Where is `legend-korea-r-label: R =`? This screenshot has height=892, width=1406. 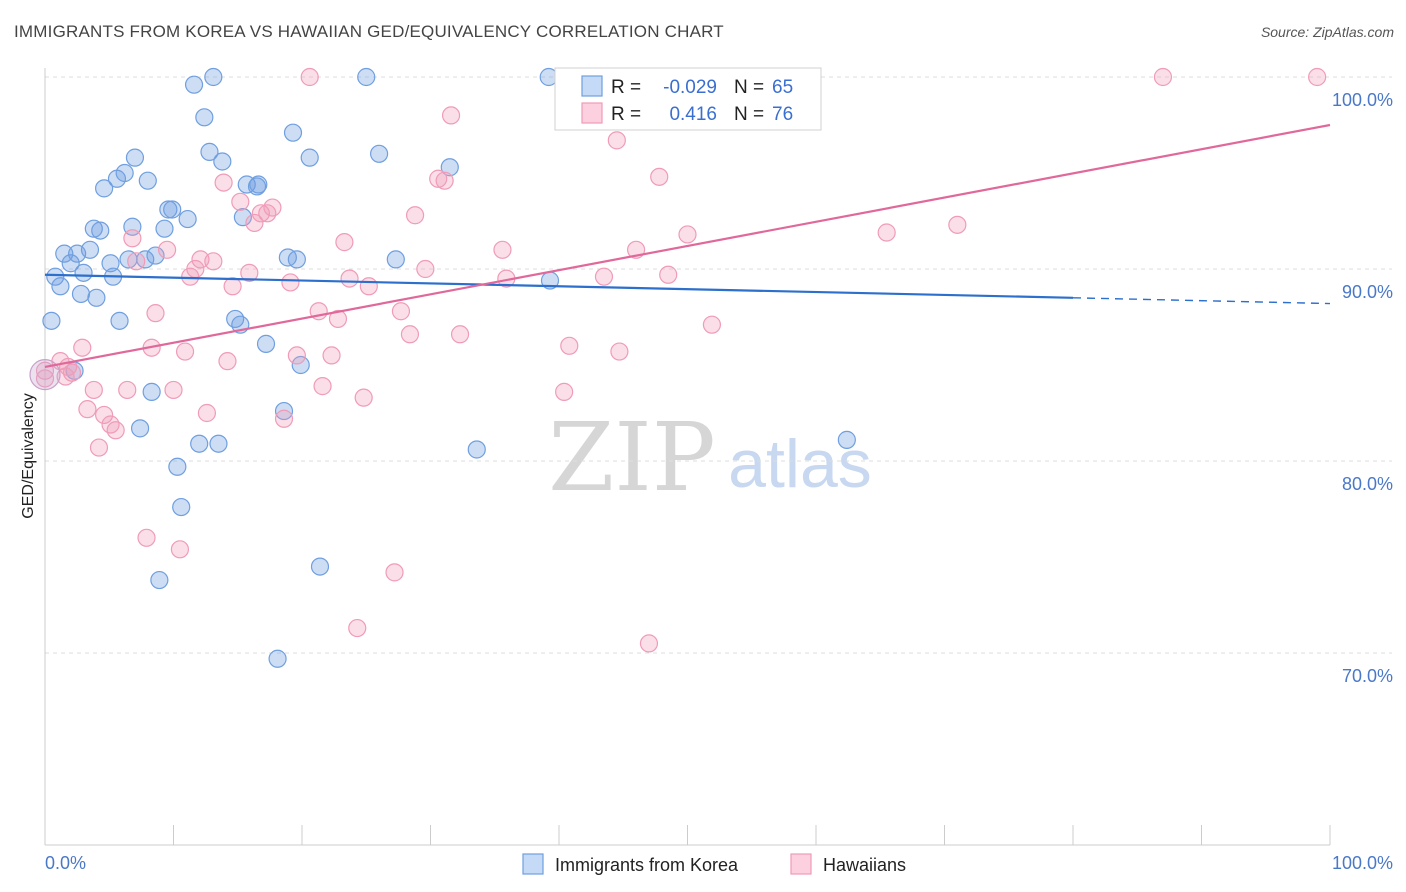 legend-korea-r-label: R = is located at coordinates (626, 87).